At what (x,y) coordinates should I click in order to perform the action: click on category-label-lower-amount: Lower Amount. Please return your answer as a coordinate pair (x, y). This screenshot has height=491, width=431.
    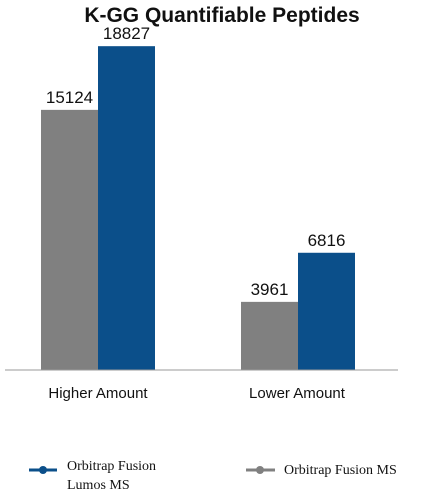
    Looking at the image, I should click on (297, 393).